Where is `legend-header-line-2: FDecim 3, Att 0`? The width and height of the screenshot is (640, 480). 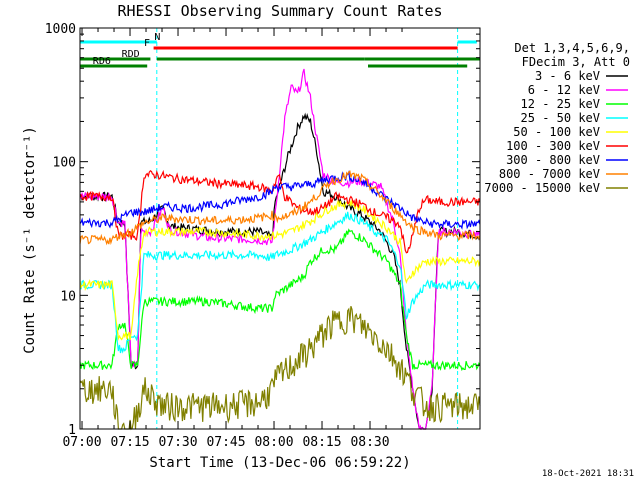
legend-header-line-2: FDecim 3, Att 0 is located at coordinates (576, 62).